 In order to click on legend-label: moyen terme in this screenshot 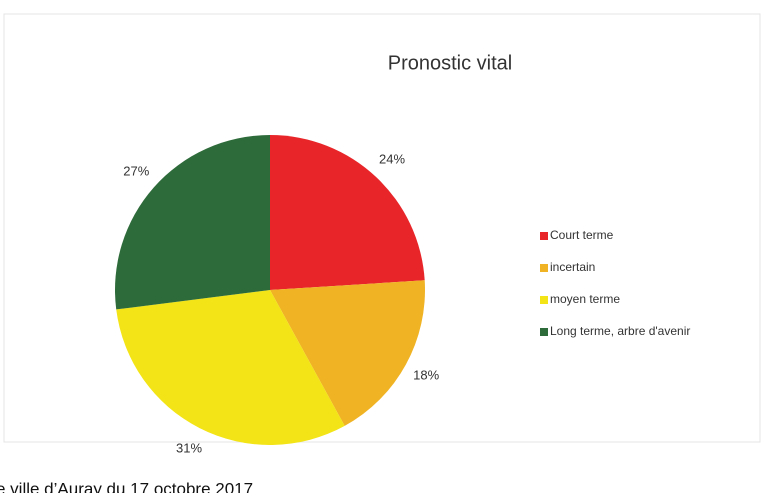, I will do `click(585, 299)`.